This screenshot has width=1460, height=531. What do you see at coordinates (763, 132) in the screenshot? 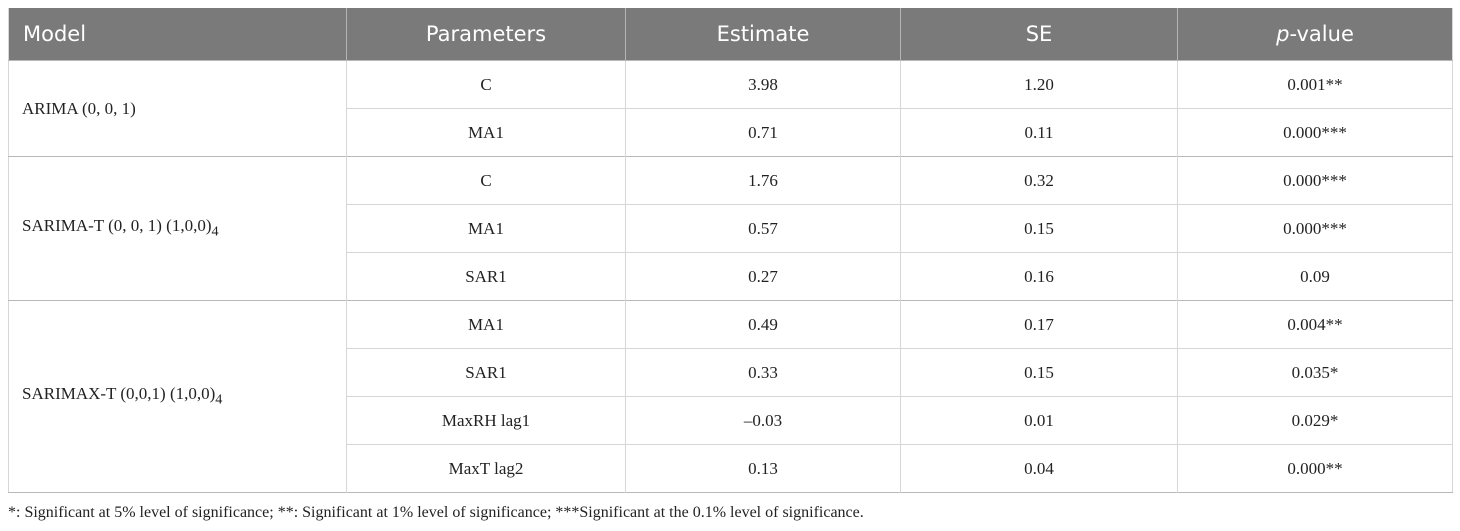
I see `value-cell: 0.71` at bounding box center [763, 132].